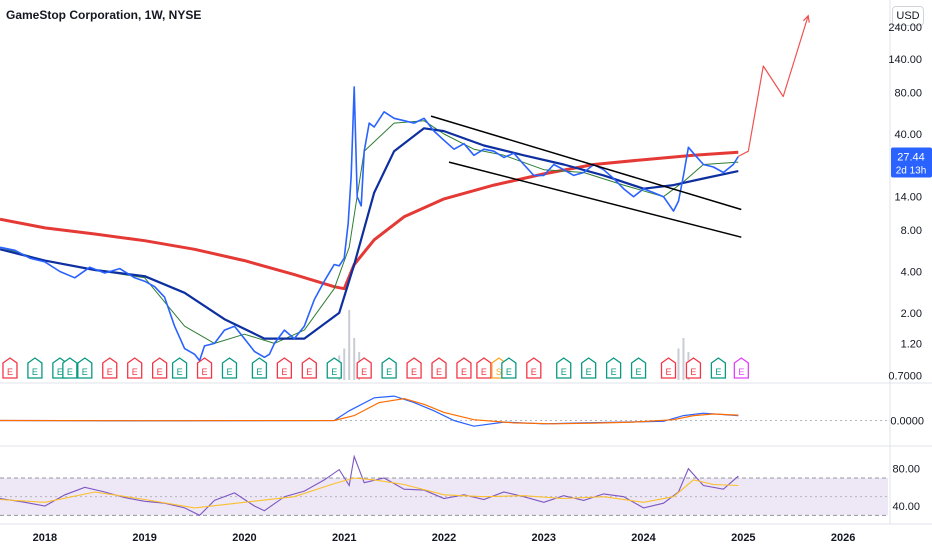 The width and height of the screenshot is (932, 550). Describe the element at coordinates (104, 15) in the screenshot. I see `chart-title: GameStop Corporation, 1W, NYSE` at that location.